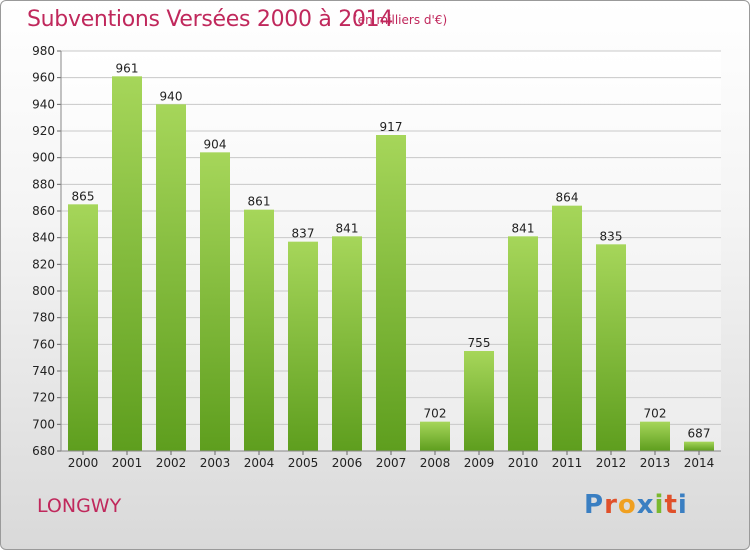  I want to click on x-tick-label: 2014, so click(699, 463).